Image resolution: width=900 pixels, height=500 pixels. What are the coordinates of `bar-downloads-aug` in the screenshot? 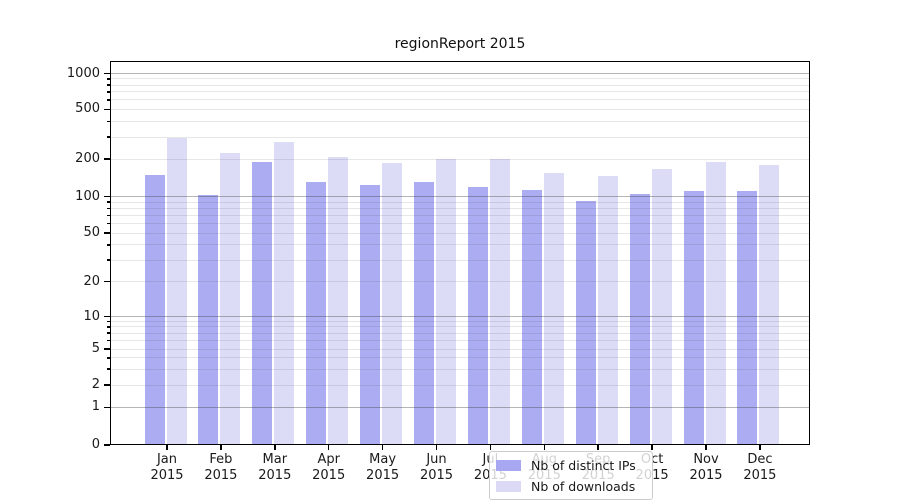 It's located at (553, 308).